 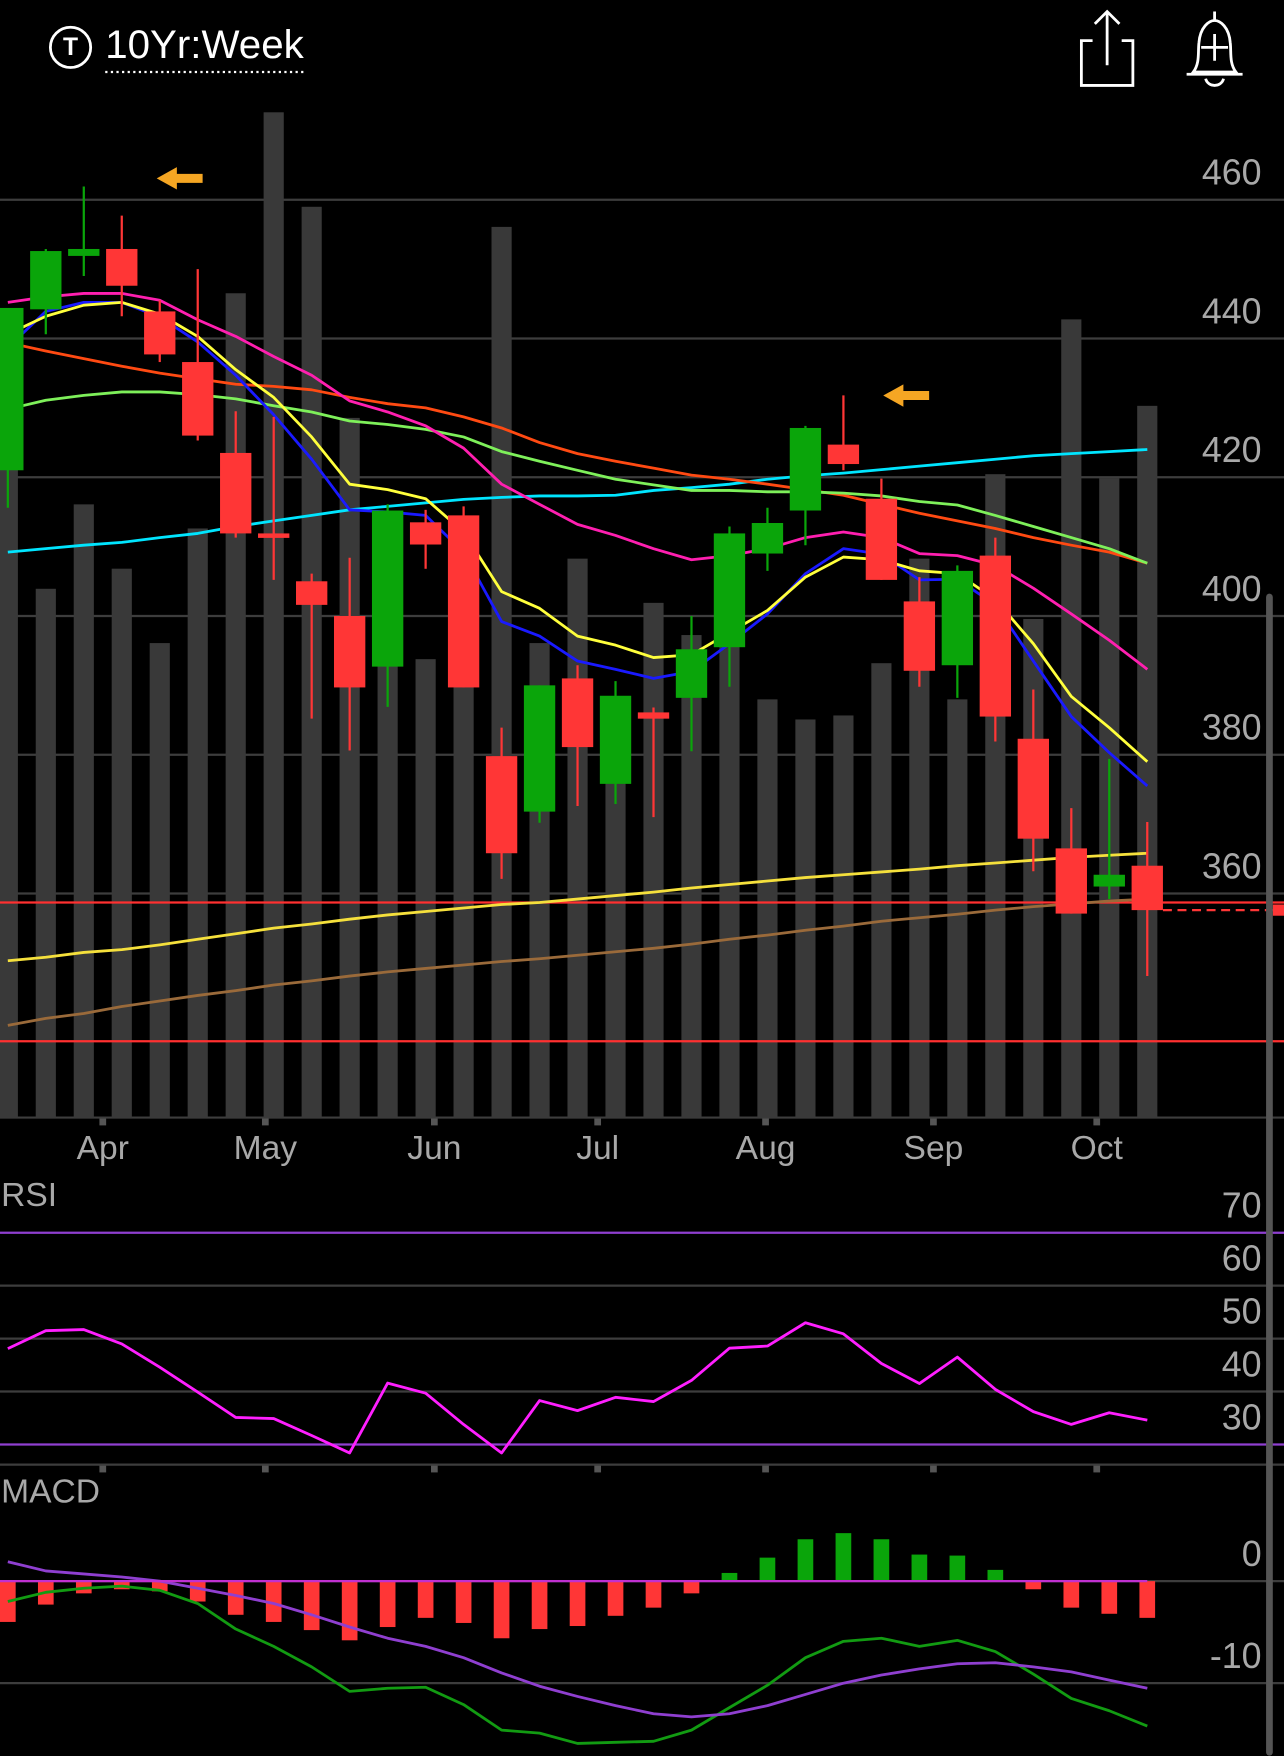 What do you see at coordinates (766, 1148) in the screenshot?
I see `x-tick-label: Aug` at bounding box center [766, 1148].